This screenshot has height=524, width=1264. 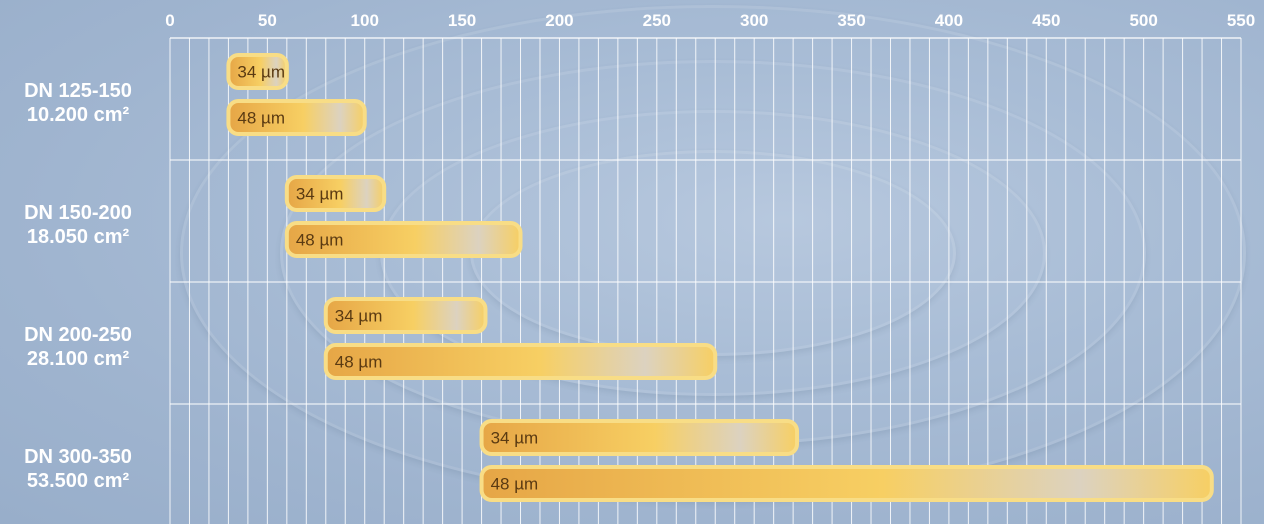 What do you see at coordinates (1046, 20) in the screenshot?
I see `x-tick-label: 450` at bounding box center [1046, 20].